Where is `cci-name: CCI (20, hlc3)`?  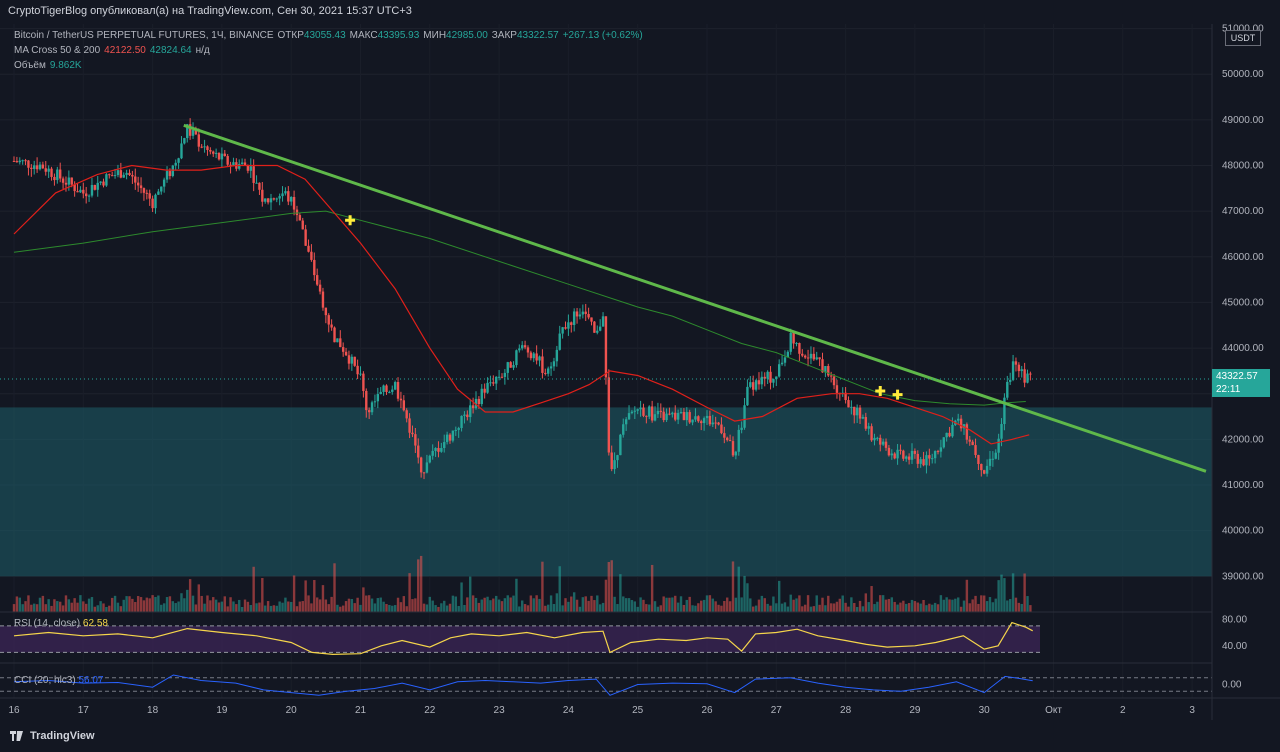
cci-name: CCI (20, hlc3) is located at coordinates (45, 680).